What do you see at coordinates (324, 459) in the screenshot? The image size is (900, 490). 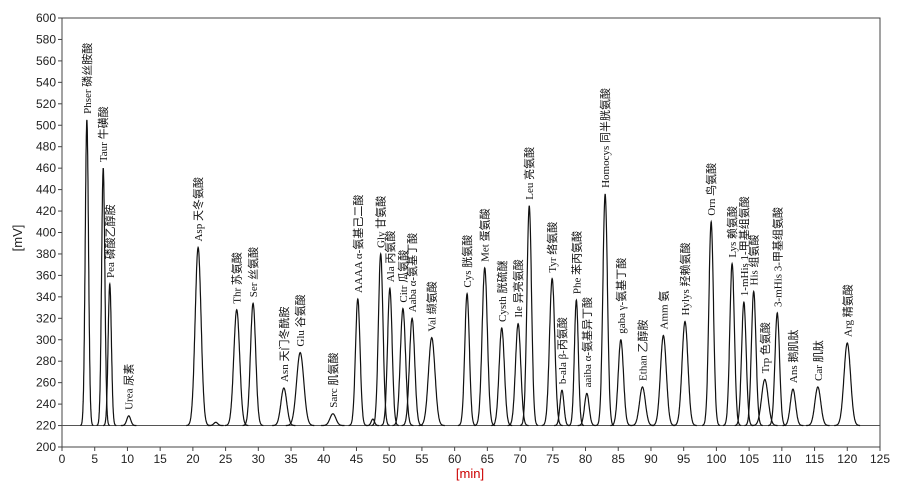 I see `x-tick-label: 40` at bounding box center [324, 459].